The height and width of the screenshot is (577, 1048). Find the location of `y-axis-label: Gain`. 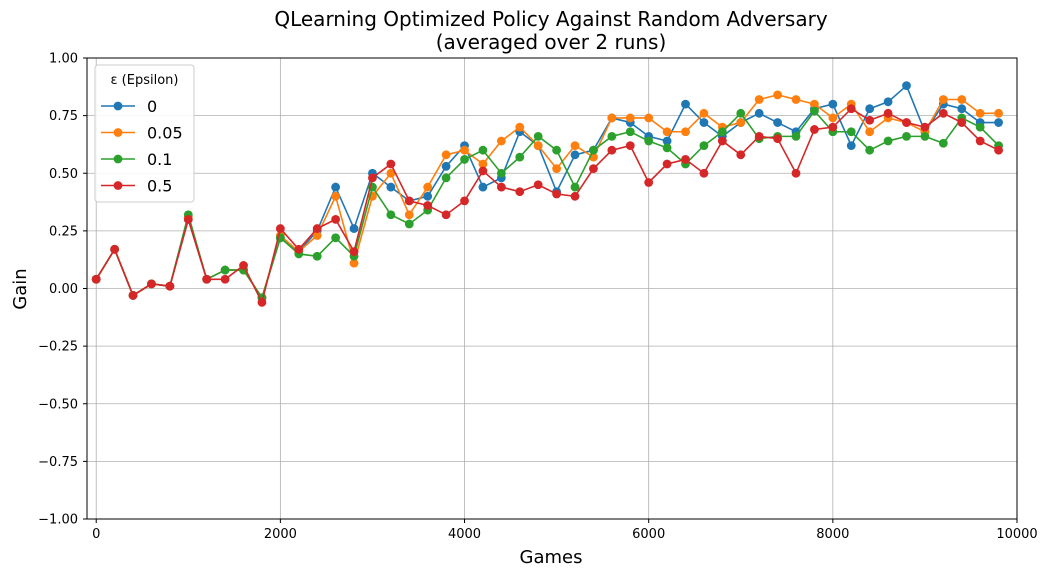

y-axis-label: Gain is located at coordinates (20, 288).